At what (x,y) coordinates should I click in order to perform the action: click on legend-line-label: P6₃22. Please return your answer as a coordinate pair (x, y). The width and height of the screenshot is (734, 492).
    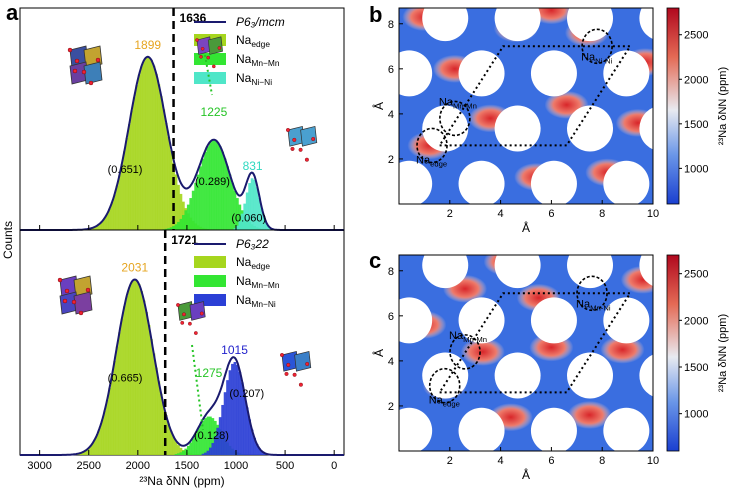
    Looking at the image, I should click on (252, 244).